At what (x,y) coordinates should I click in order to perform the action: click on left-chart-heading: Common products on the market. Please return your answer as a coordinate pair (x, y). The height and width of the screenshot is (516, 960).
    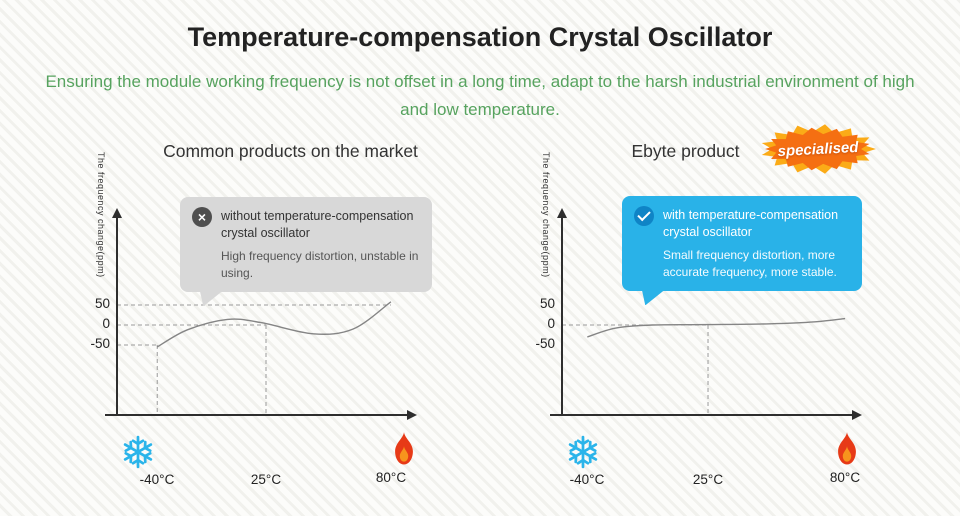
    Looking at the image, I should click on (290, 151).